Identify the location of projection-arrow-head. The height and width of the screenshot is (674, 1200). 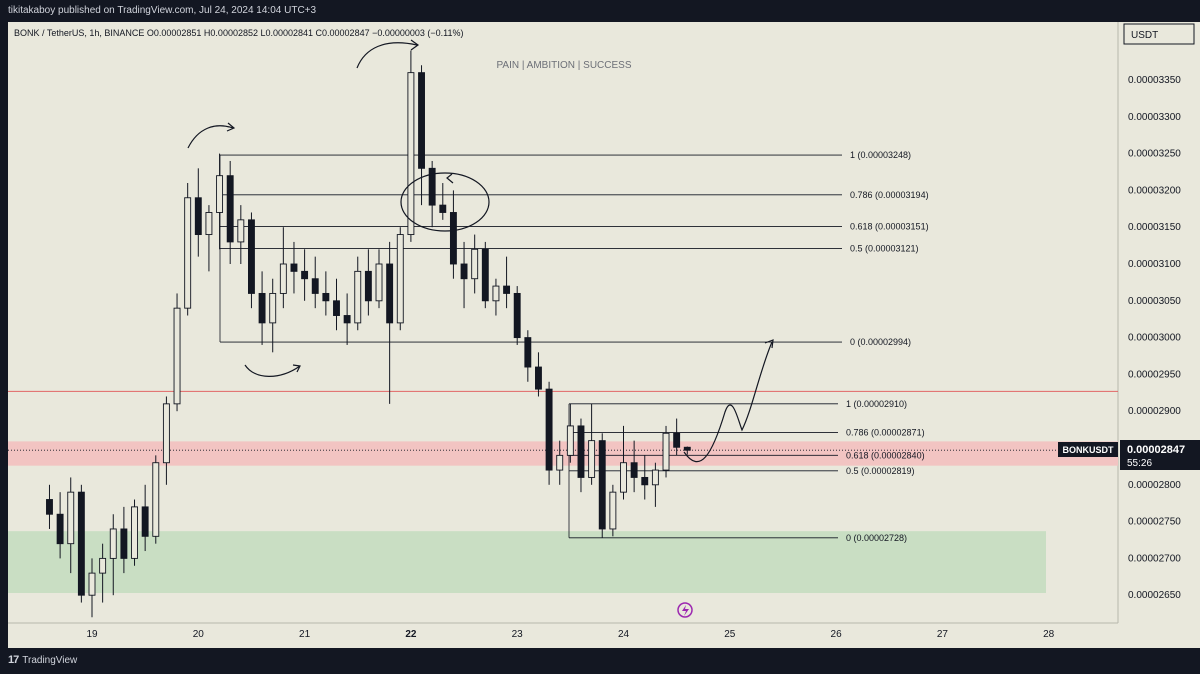
(769, 344).